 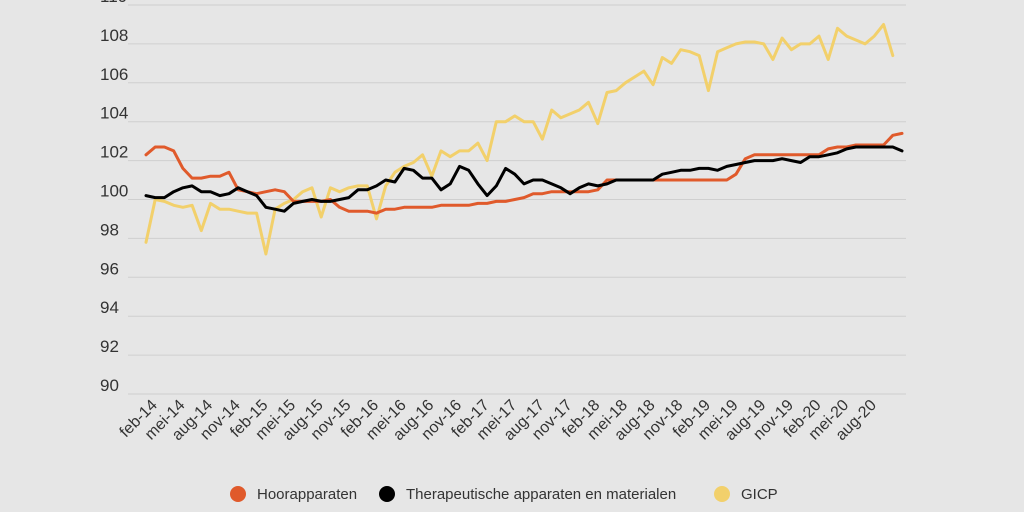 What do you see at coordinates (524, 179) in the screenshot?
I see `series-line-therapeutische-apparaten-en-materialen` at bounding box center [524, 179].